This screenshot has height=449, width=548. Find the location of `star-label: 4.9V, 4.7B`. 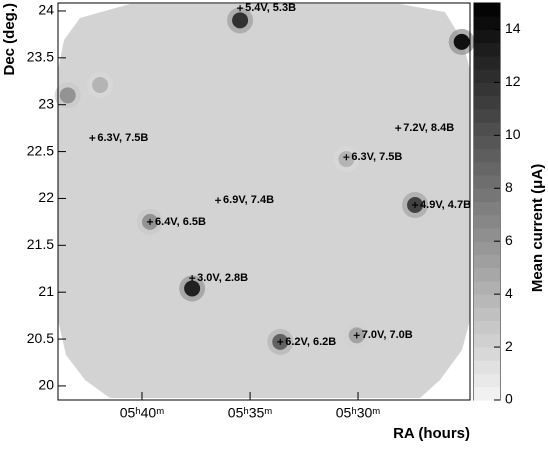

star-label: 4.9V, 4.7B is located at coordinates (445, 205).